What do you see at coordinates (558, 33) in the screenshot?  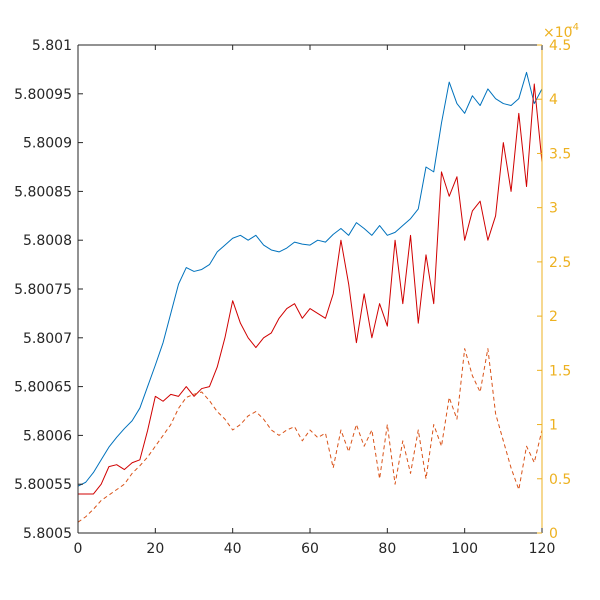 I see `y-right-exponent-base: ×10` at bounding box center [558, 33].